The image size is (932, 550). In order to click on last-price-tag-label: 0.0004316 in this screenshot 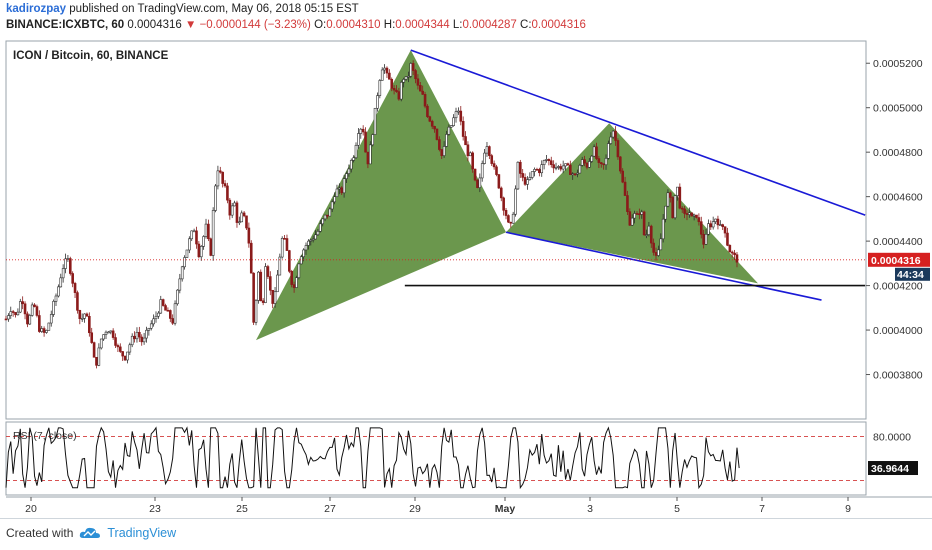, I will do `click(896, 261)`.